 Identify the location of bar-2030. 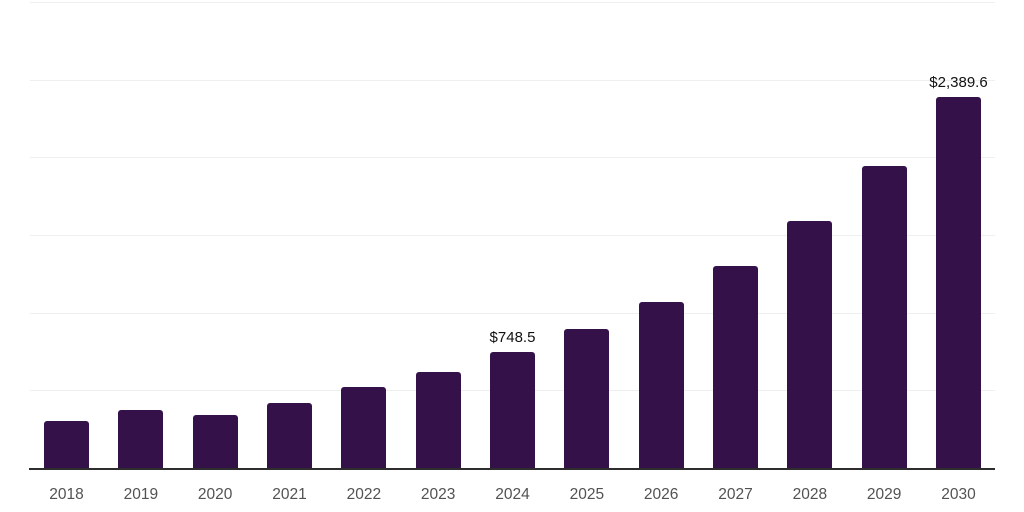
(958, 282).